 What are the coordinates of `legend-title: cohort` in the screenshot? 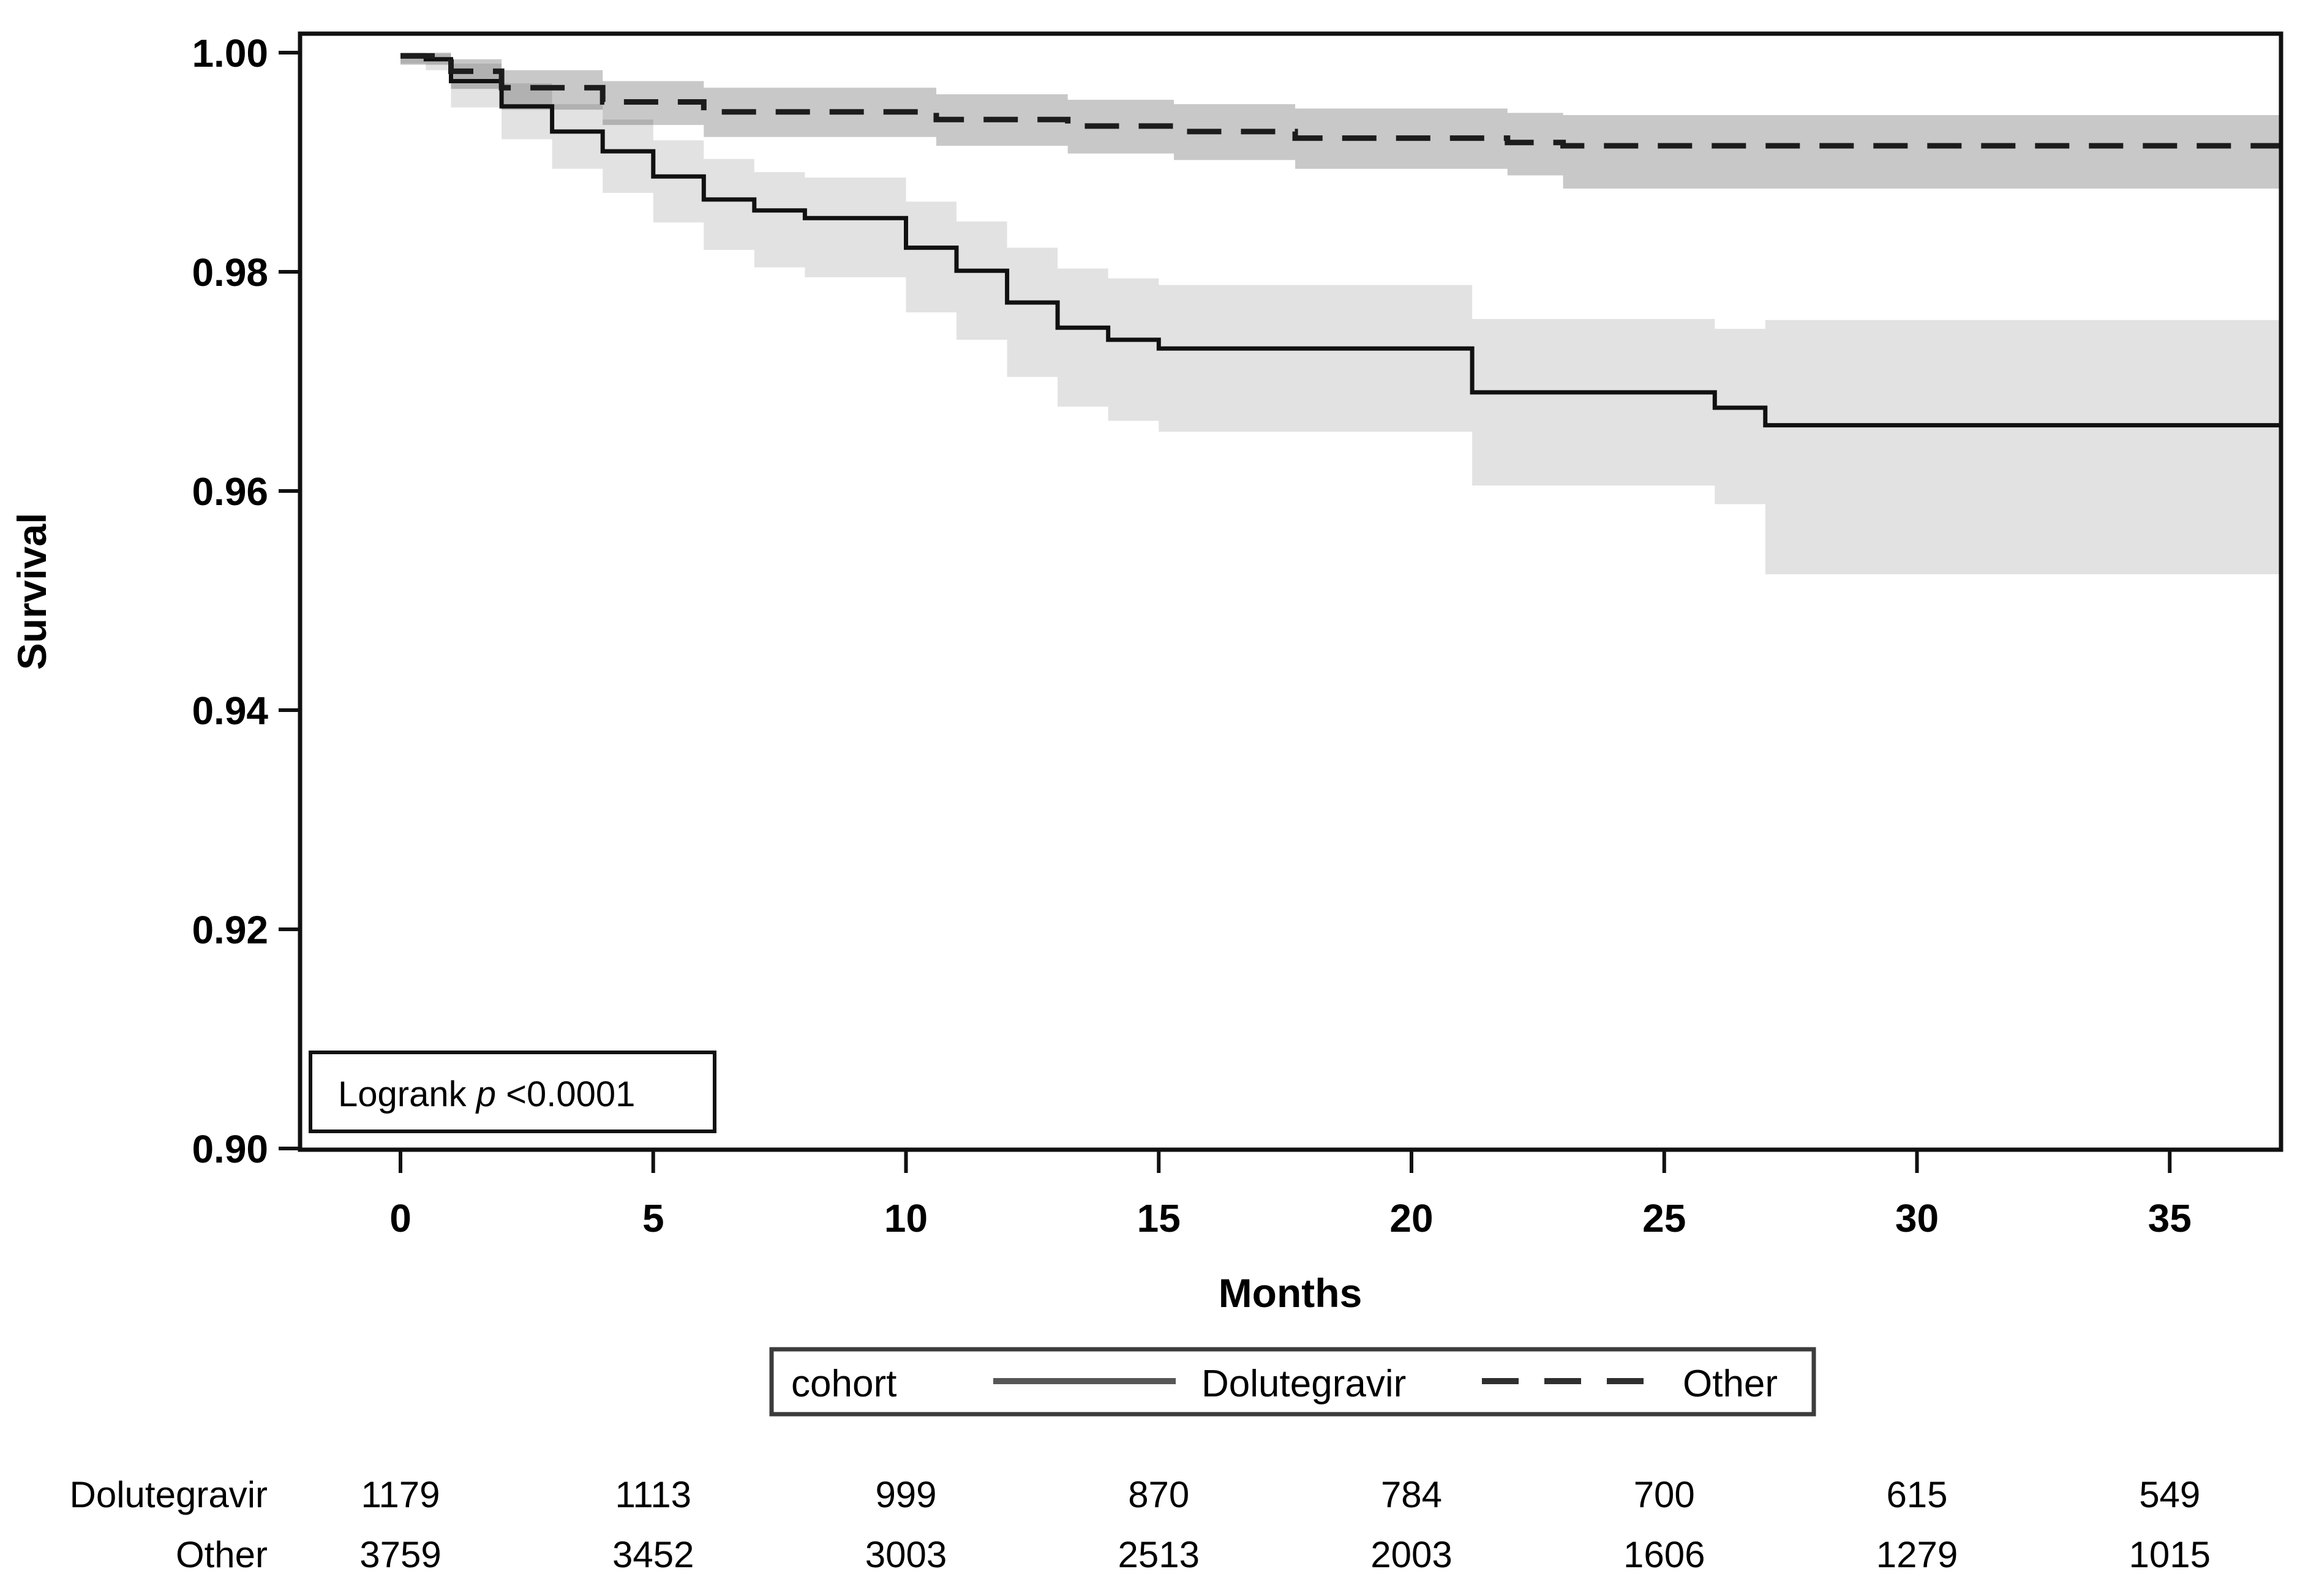 It's located at (843, 1384).